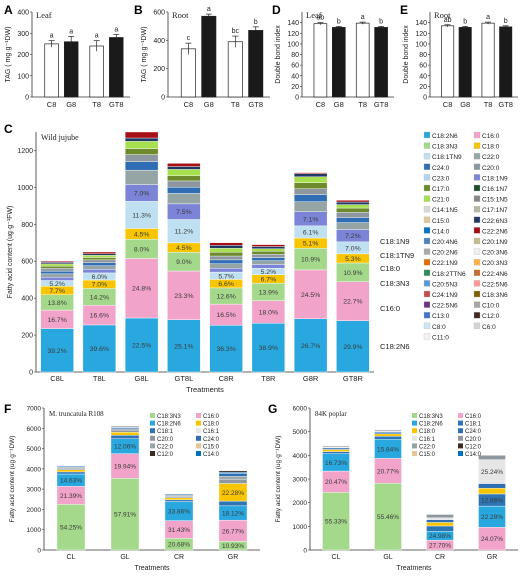 The height and width of the screenshot is (578, 520). What do you see at coordinates (445, 263) in the screenshot?
I see `legend-label: C22:1N9` at bounding box center [445, 263].